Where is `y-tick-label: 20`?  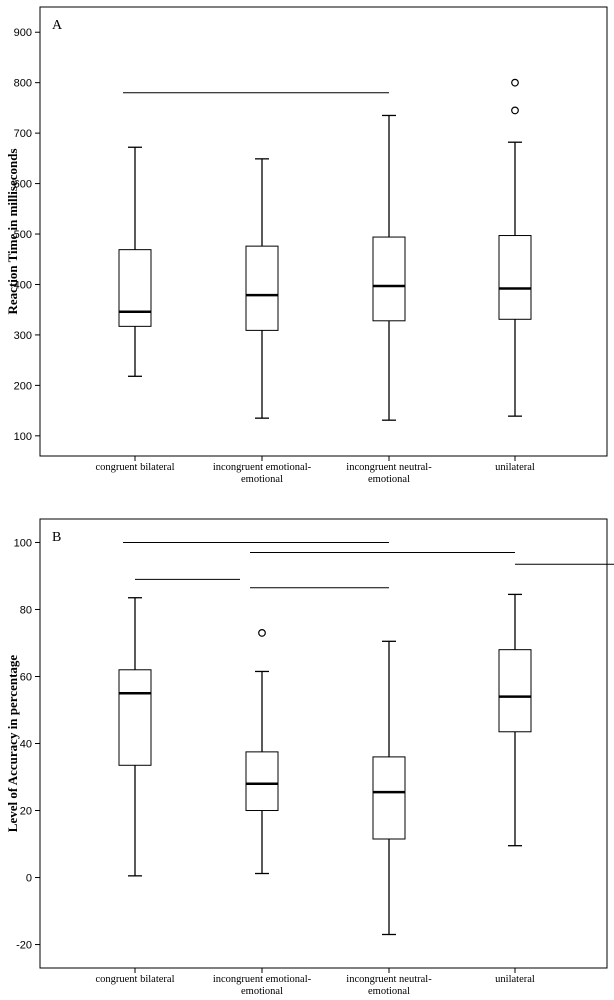
y-tick-label: 20 is located at coordinates (26, 812).